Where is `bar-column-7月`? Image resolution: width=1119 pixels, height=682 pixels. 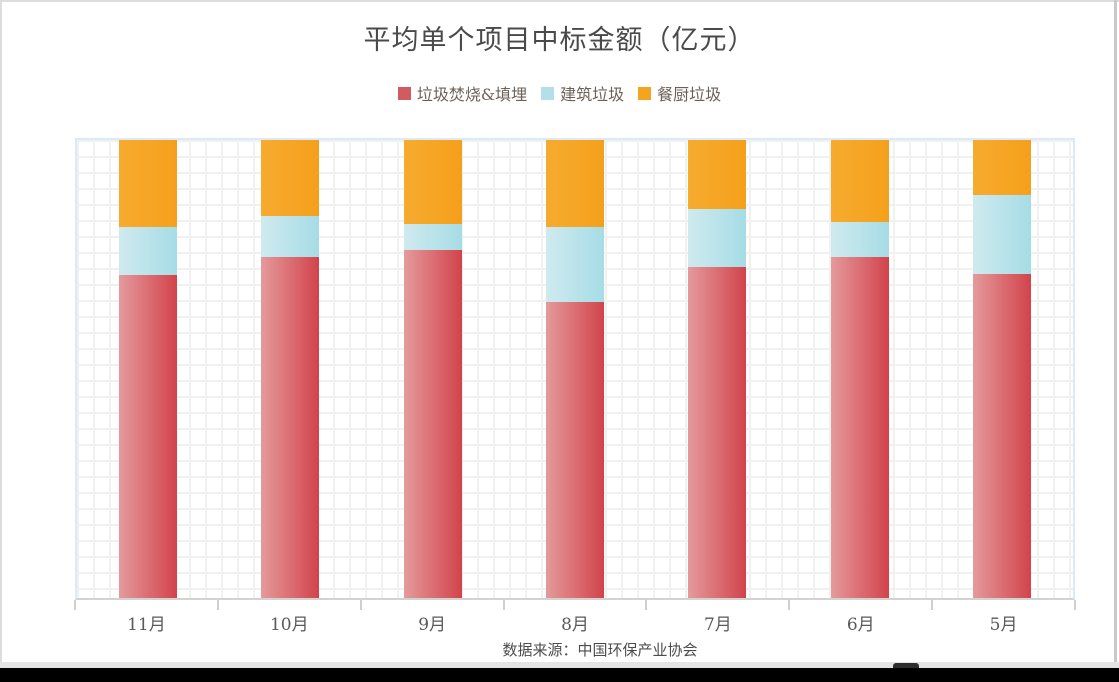
bar-column-7月 is located at coordinates (717, 369).